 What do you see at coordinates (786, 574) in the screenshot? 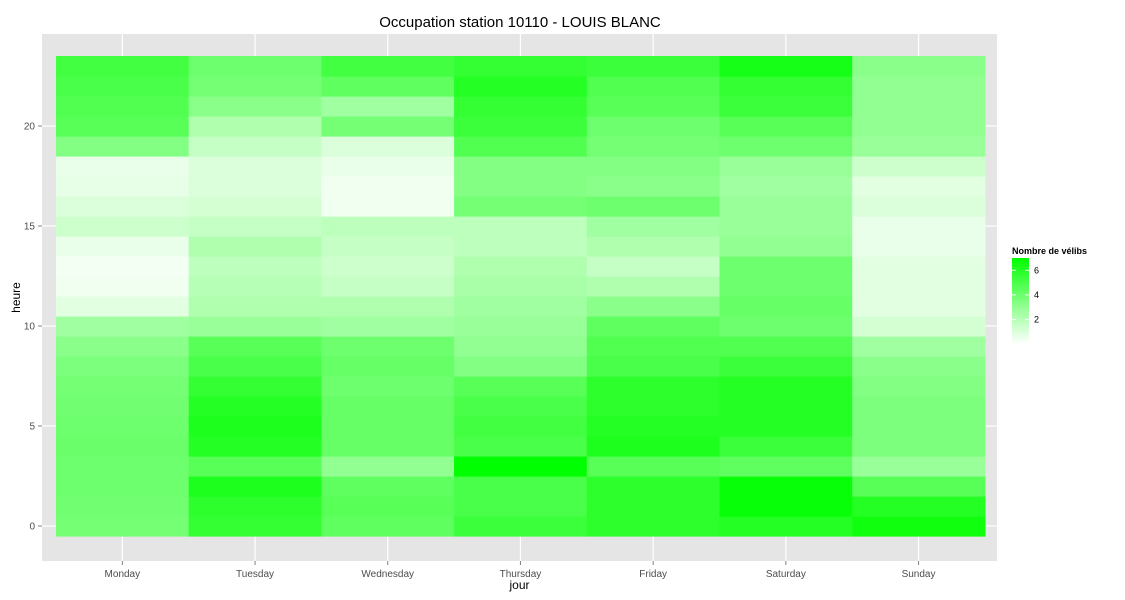
I see `x-tick-label: Saturday` at bounding box center [786, 574].